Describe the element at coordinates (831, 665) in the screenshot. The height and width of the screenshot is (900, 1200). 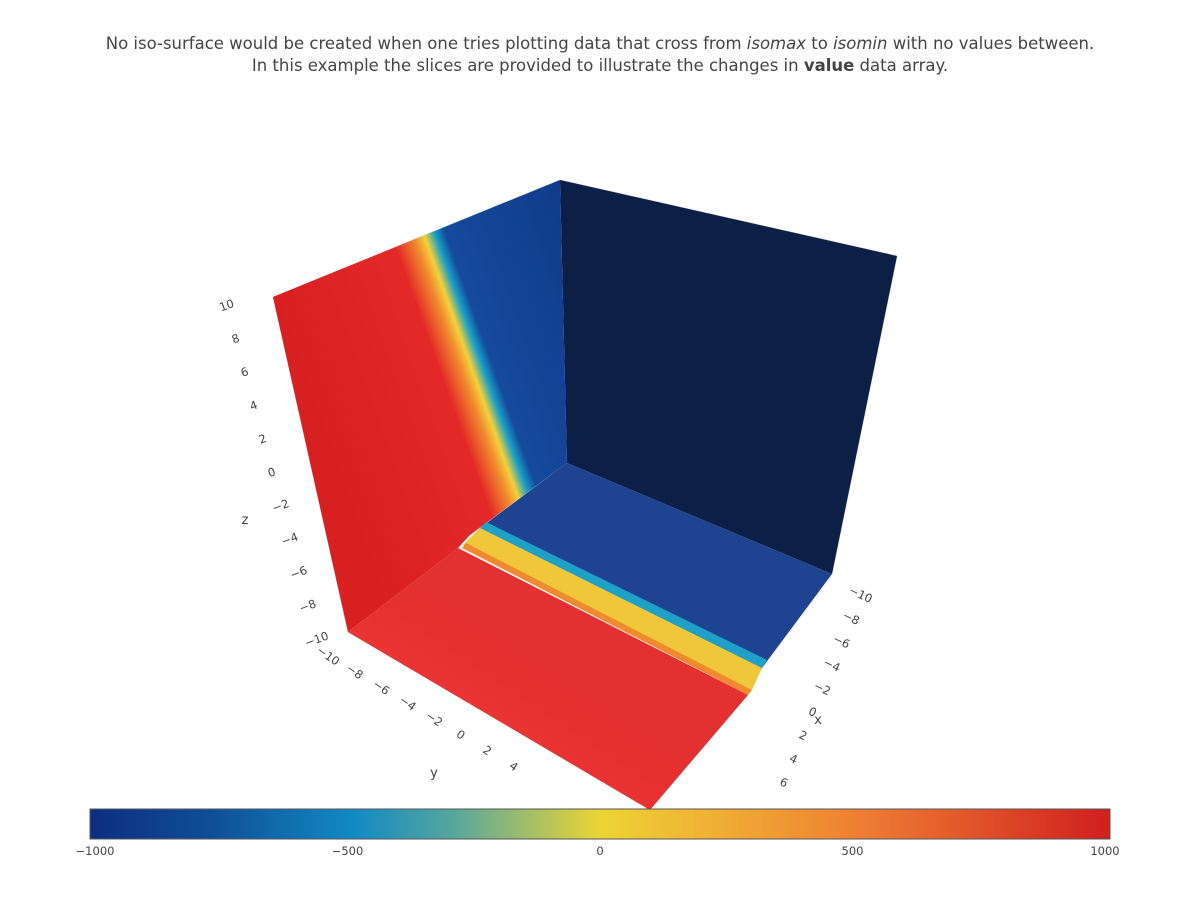
I see `x-tick-label: −4` at that location.